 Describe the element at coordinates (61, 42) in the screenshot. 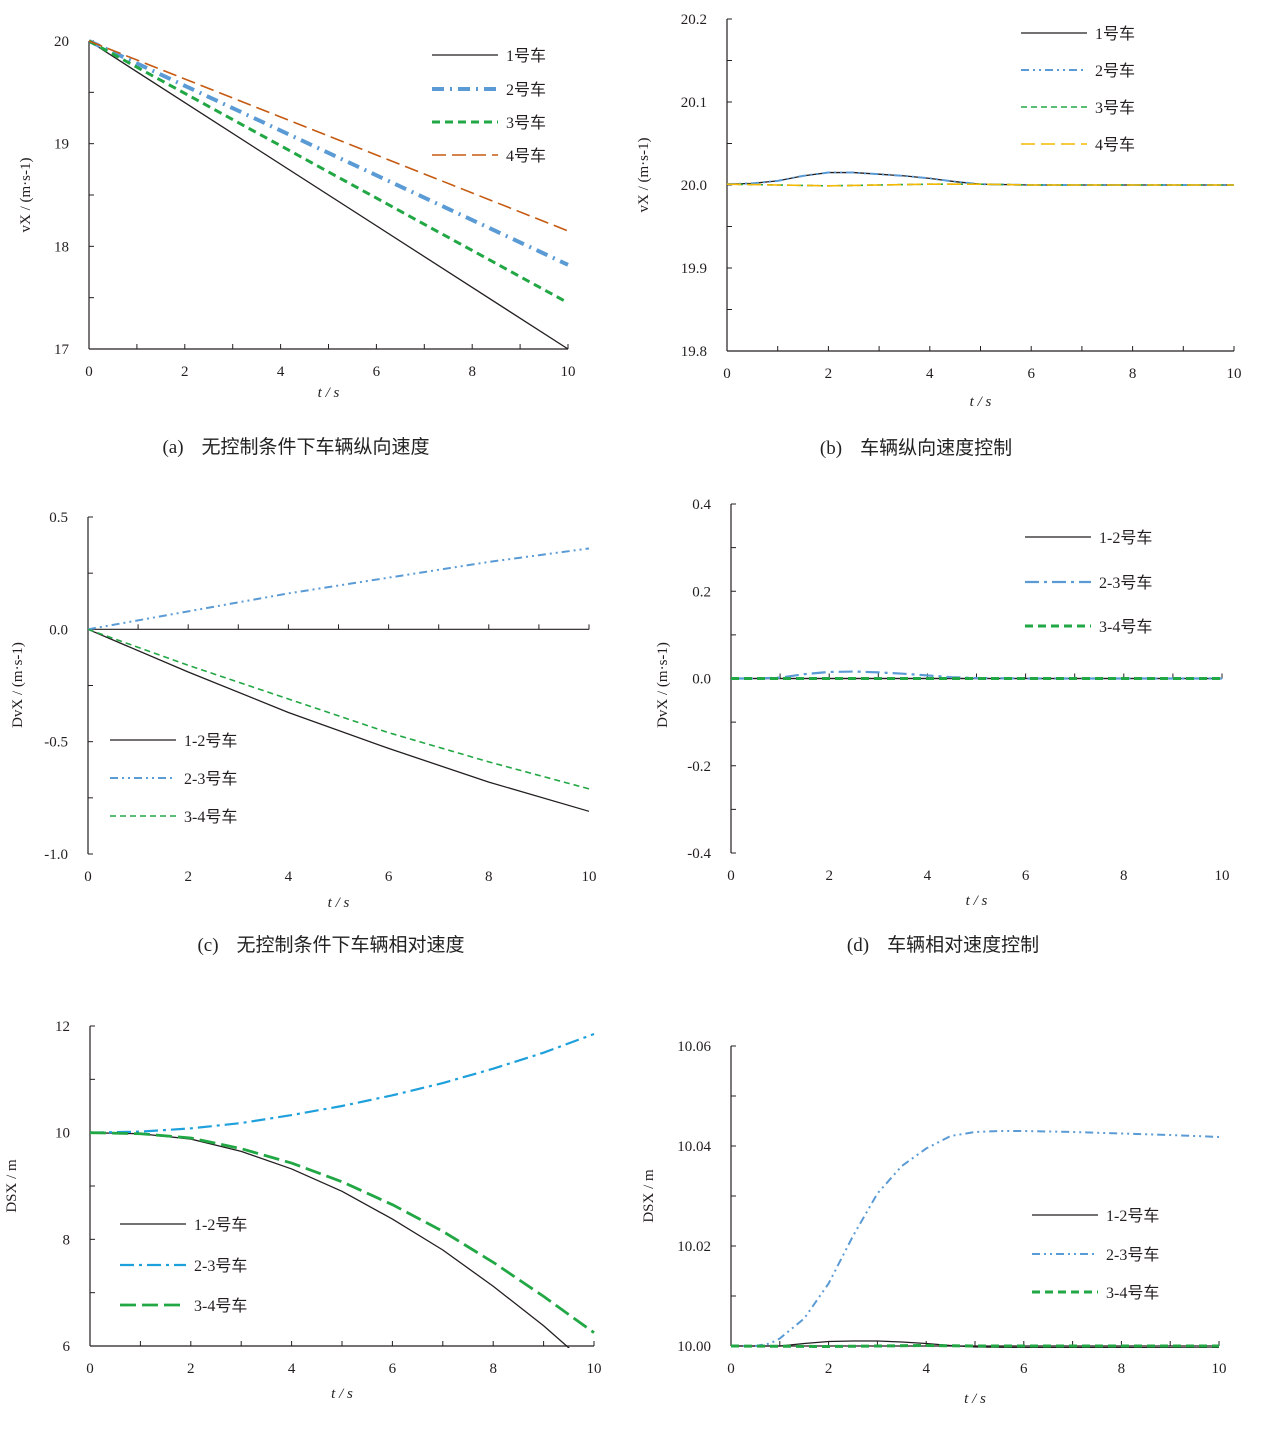

I see `y-tick-label: 20` at that location.